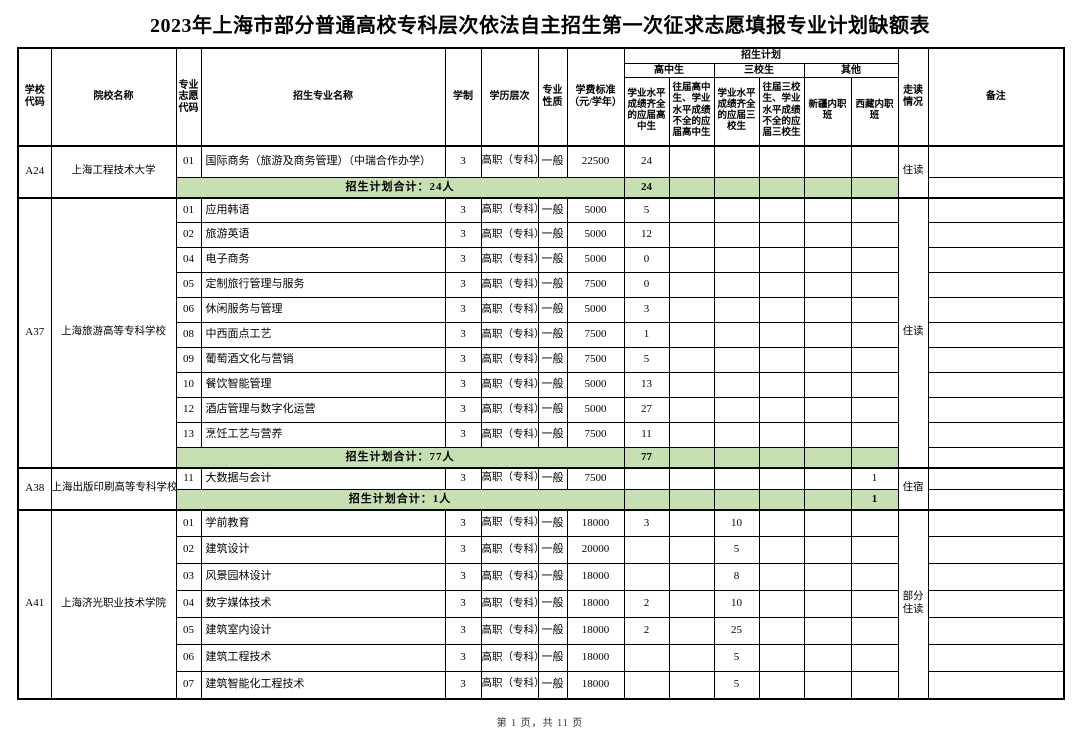  What do you see at coordinates (34, 603) in the screenshot?
I see `school-code-cell: A41` at bounding box center [34, 603].